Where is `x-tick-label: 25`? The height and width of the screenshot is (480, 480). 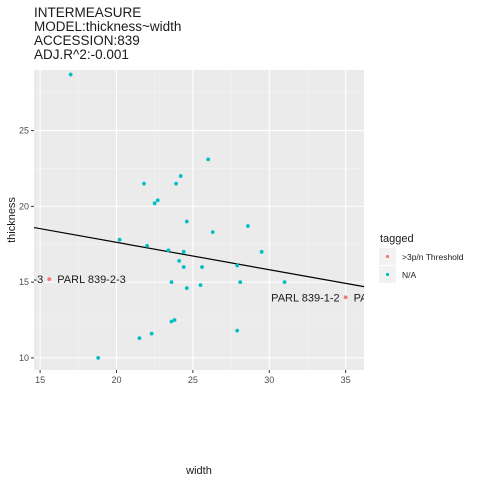 x-tick-label: 25 is located at coordinates (193, 380).